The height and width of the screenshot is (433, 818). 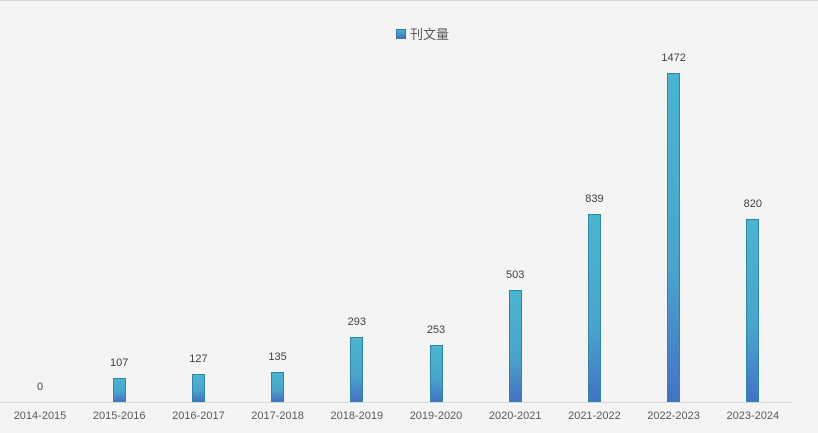 I want to click on data-label: 503, so click(x=515, y=275).